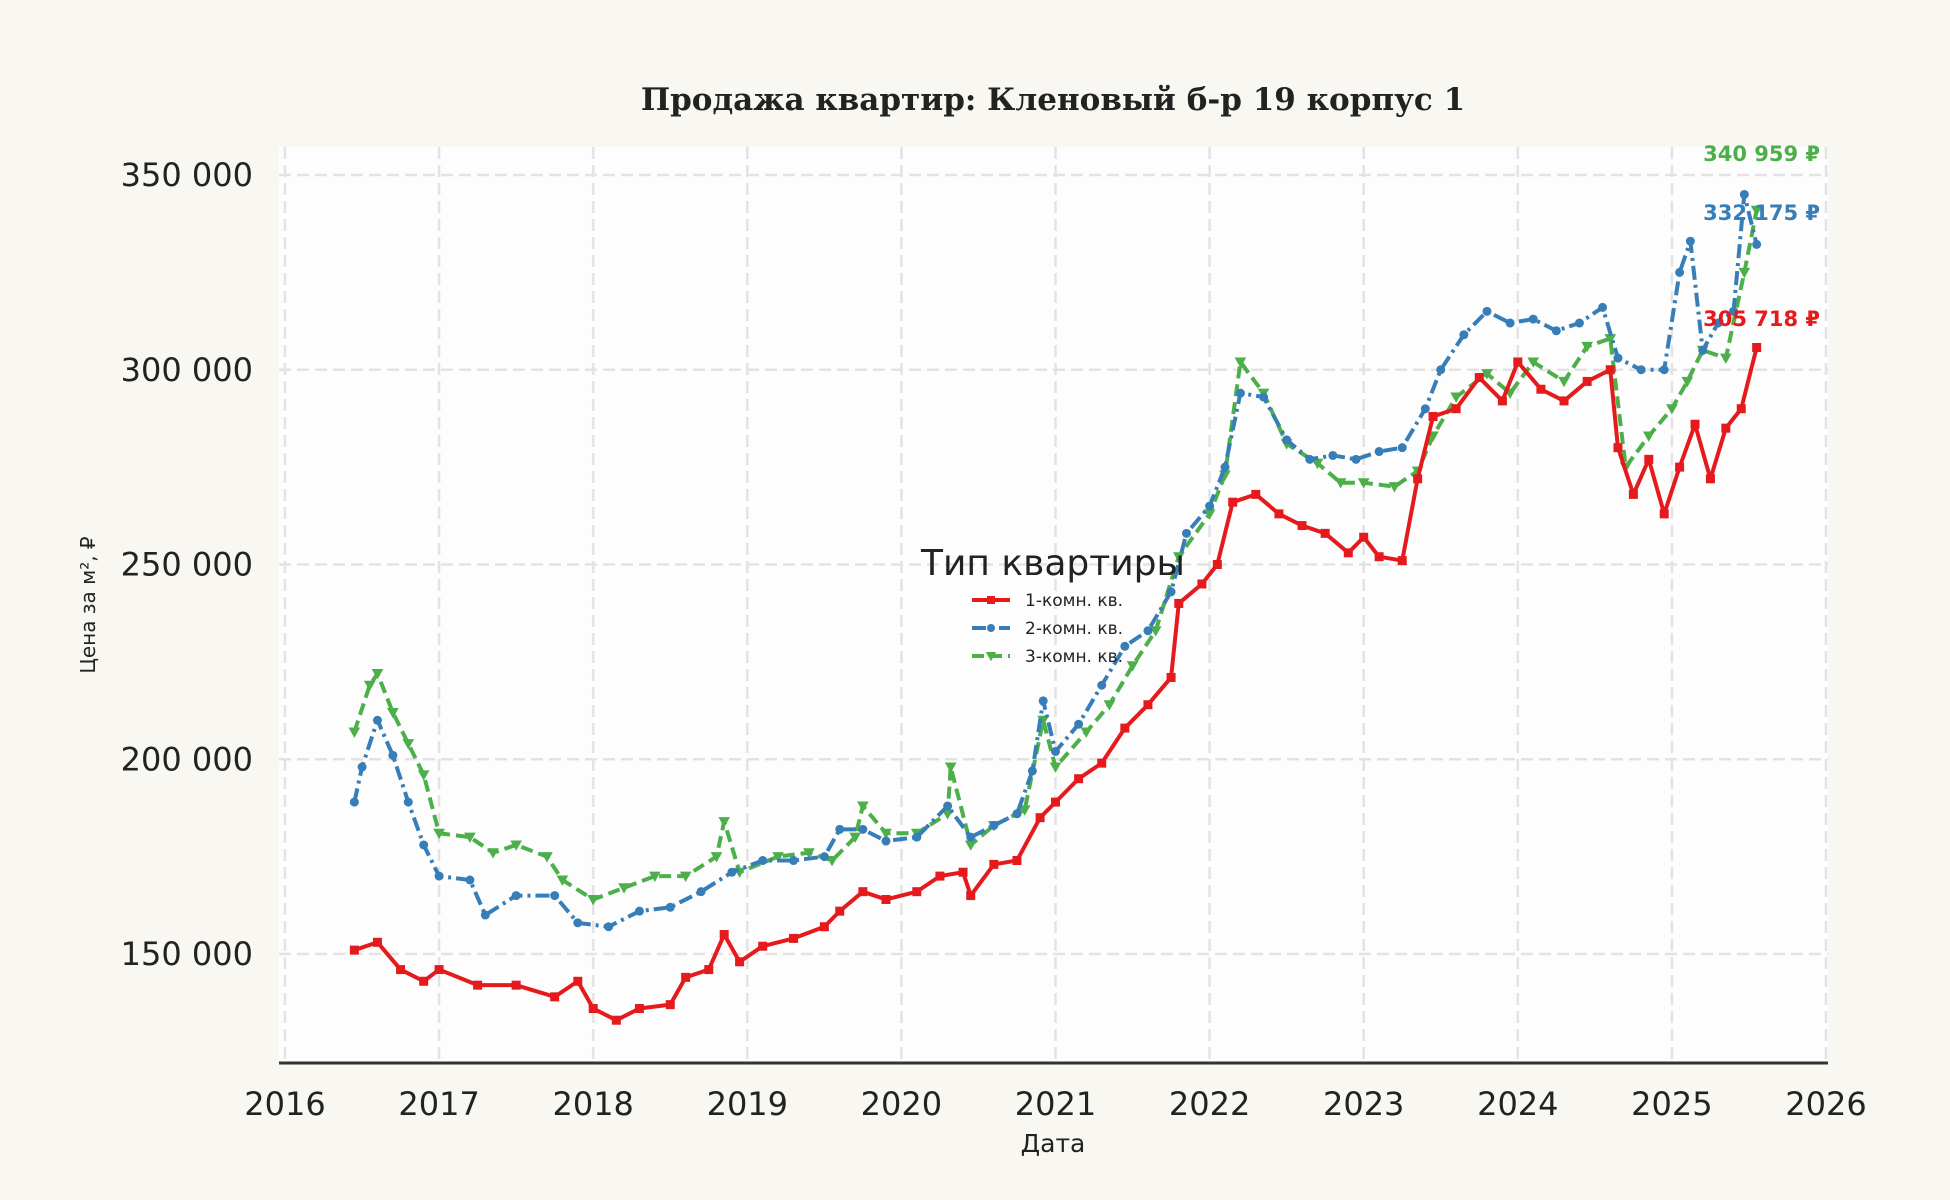 The width and height of the screenshot is (1950, 1200). Describe the element at coordinates (1825, 1104) in the screenshot. I see `x-tick-label: 2026` at that location.